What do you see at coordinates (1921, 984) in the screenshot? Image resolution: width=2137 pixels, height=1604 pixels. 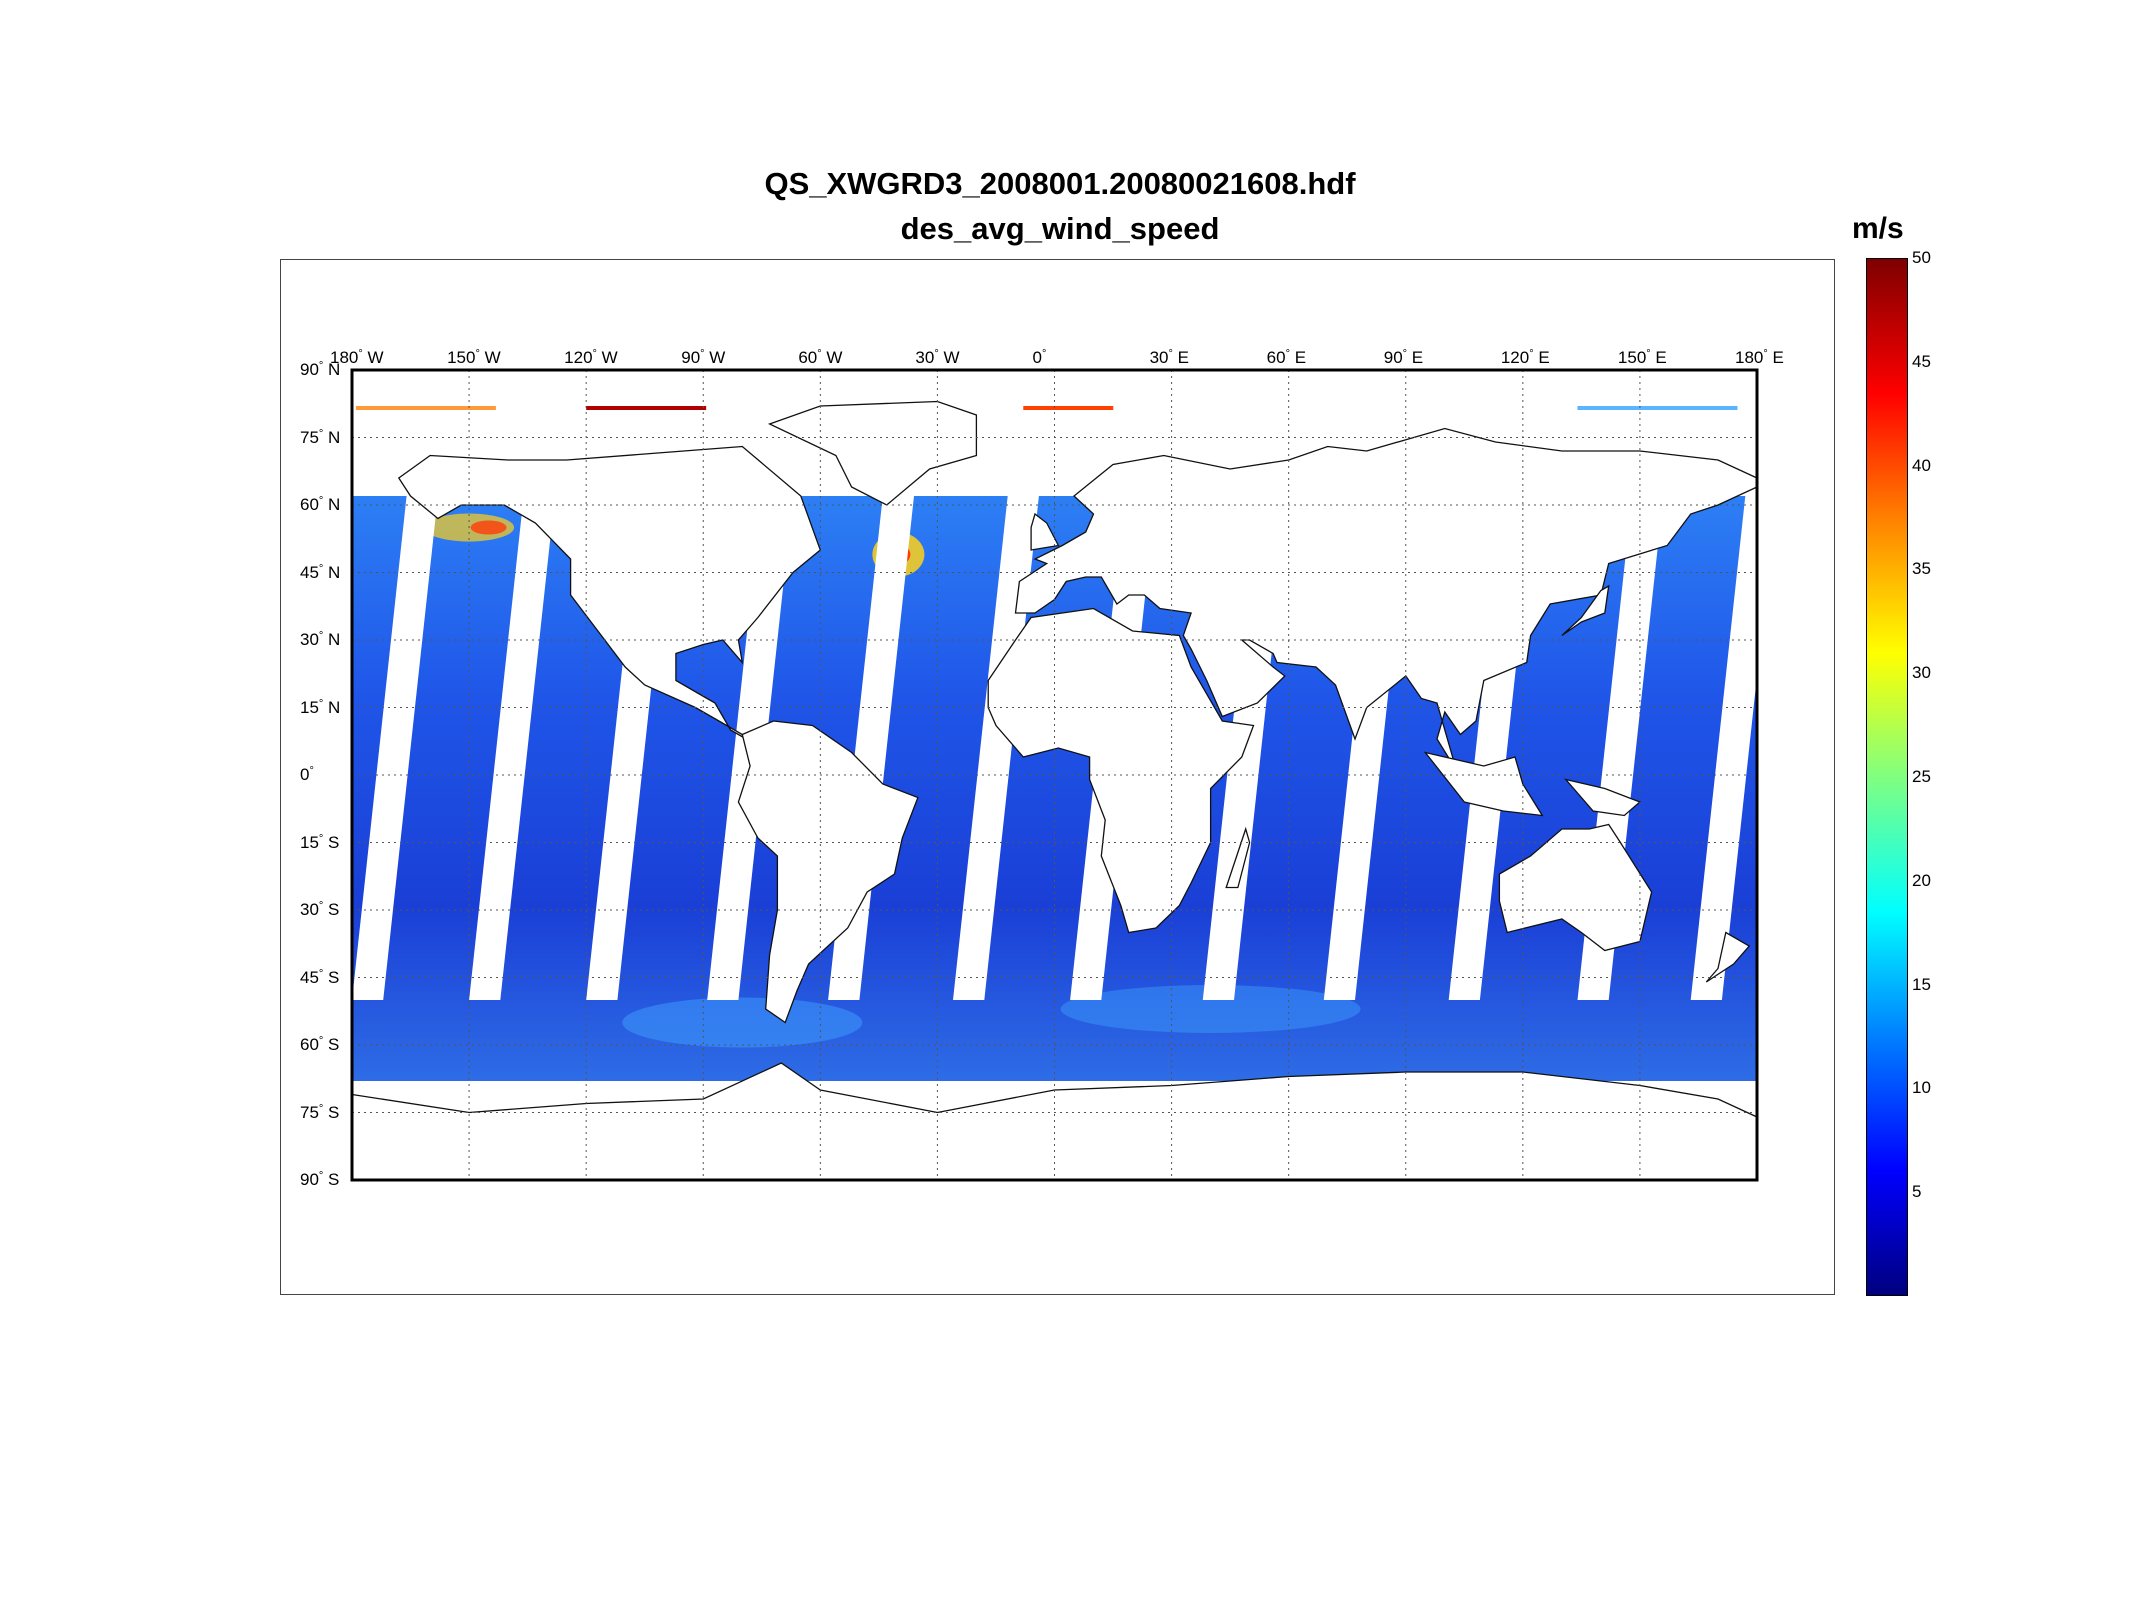 I see `colorbar-tick-label: 15` at bounding box center [1921, 984].